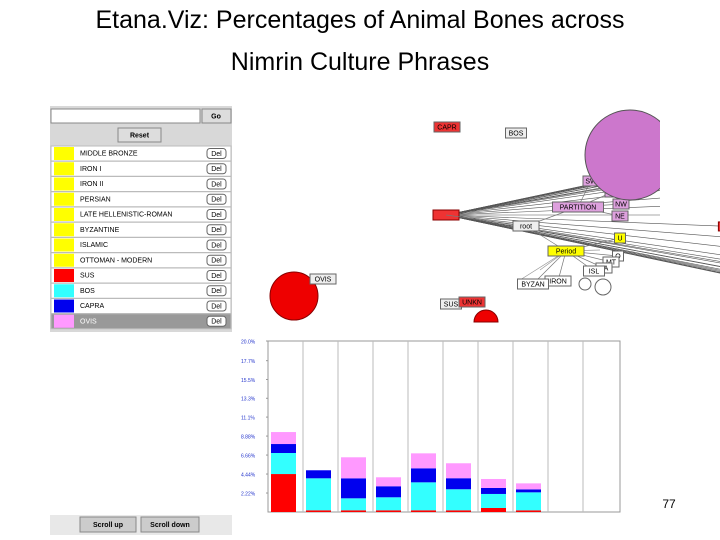 The image size is (720, 540). Describe the element at coordinates (100, 230) in the screenshot. I see `row-label: BYZANTINE` at that location.